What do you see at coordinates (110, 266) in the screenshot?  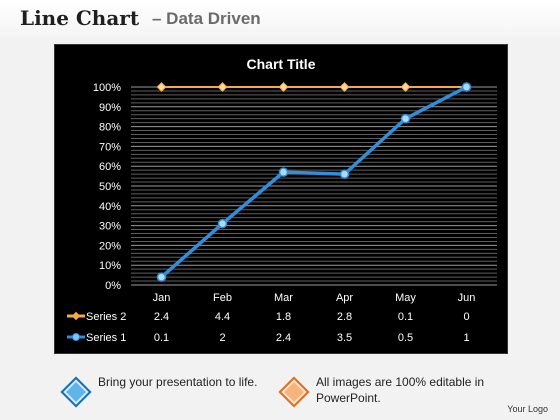 I see `y-tick-label: 10%` at bounding box center [110, 266].